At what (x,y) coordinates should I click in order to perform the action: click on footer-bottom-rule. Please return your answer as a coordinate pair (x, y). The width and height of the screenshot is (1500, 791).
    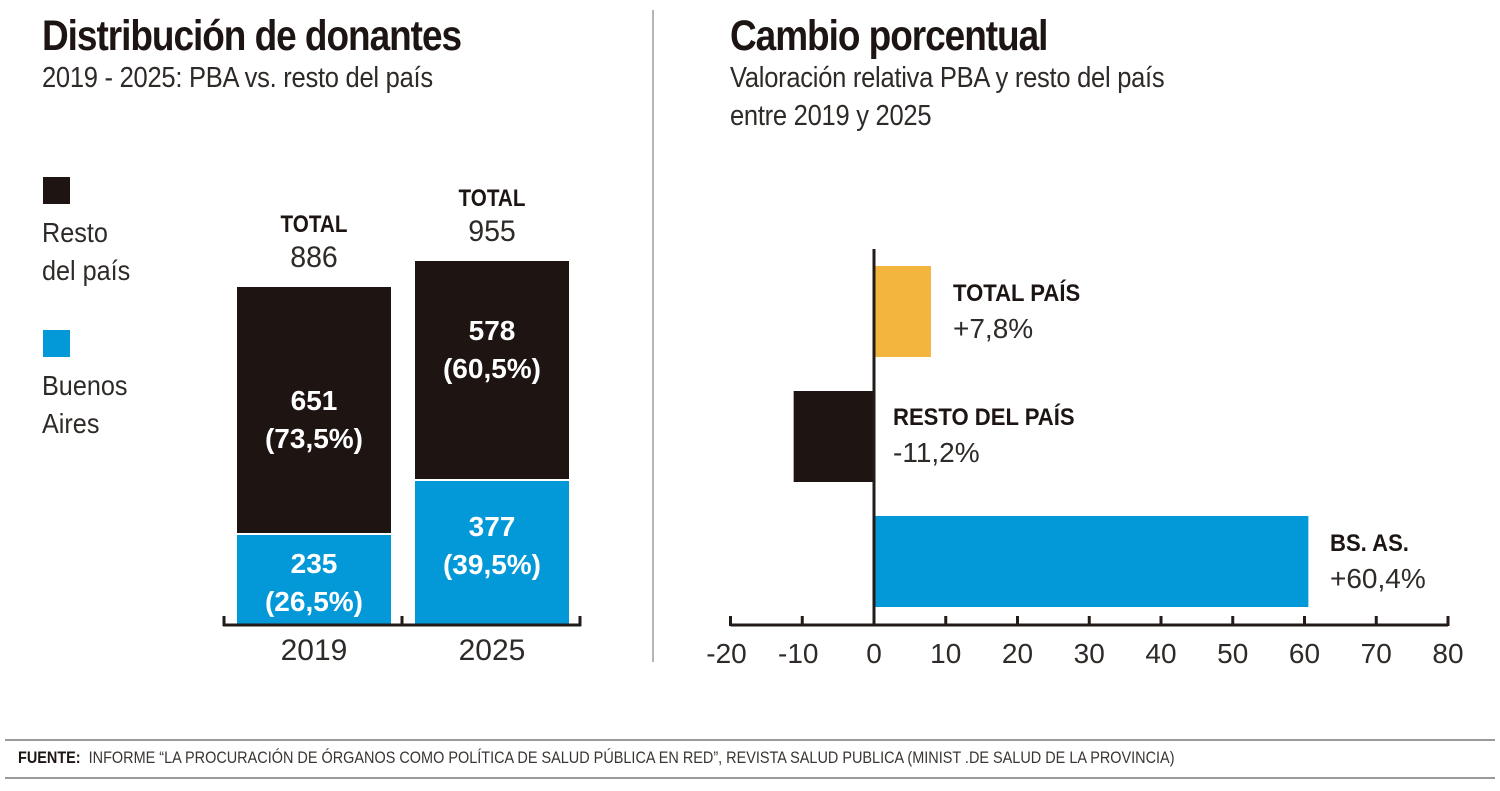
    Looking at the image, I should click on (750, 778).